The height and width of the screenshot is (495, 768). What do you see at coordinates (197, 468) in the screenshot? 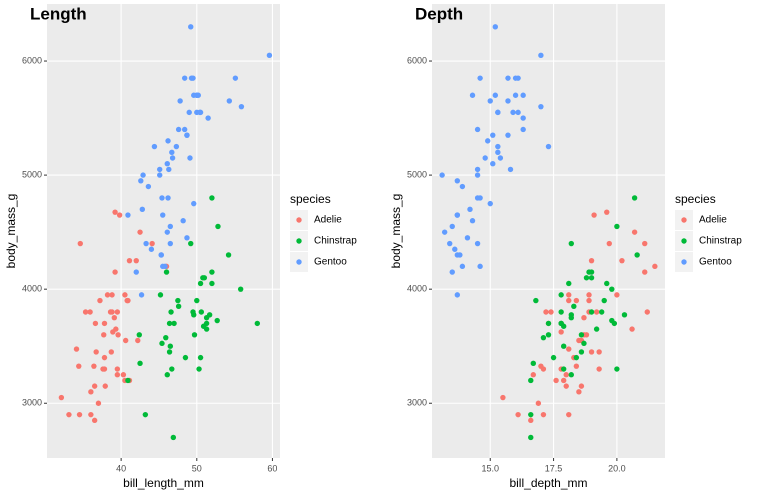
I see `x-tick-label: 50` at bounding box center [197, 468].